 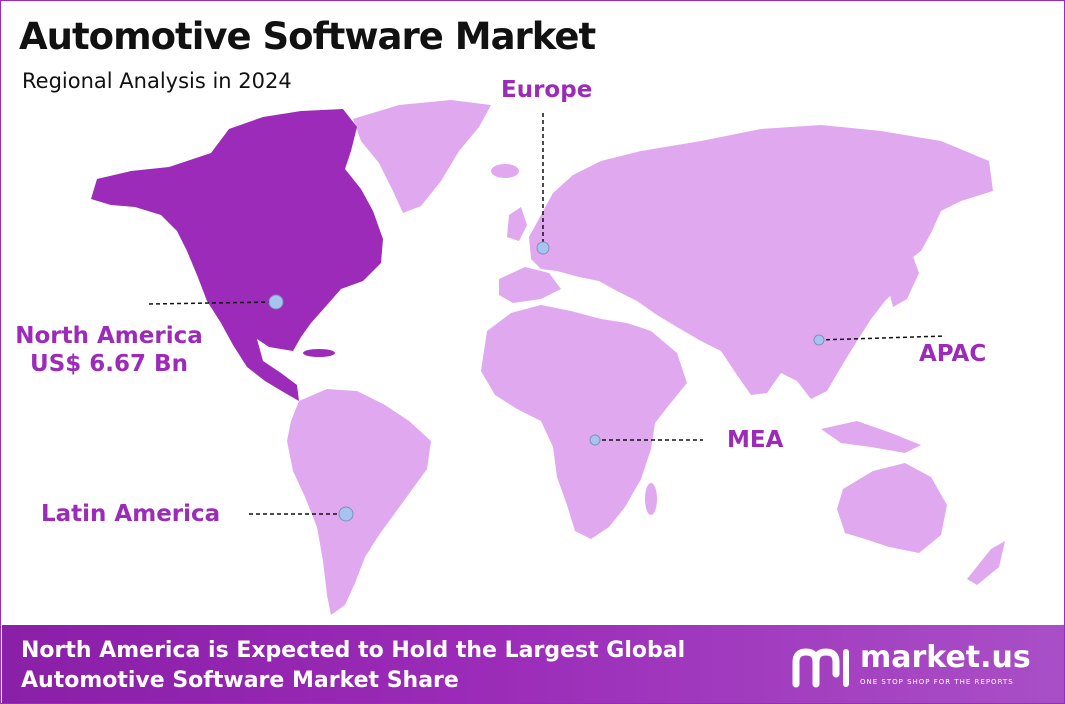 What do you see at coordinates (307, 36) in the screenshot?
I see `page-title: Automotive Software Market` at bounding box center [307, 36].